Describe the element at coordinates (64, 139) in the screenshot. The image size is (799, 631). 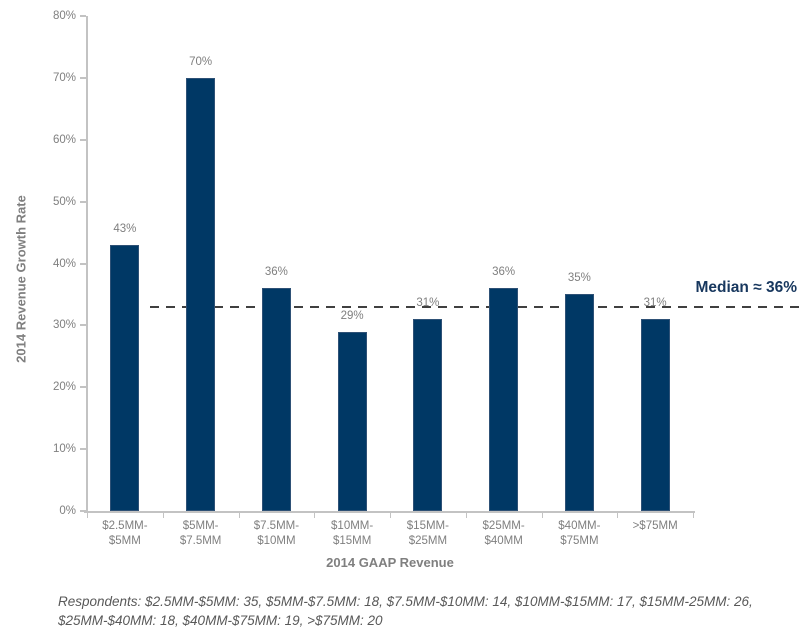
I see `y-tick-label: 60%` at that location.